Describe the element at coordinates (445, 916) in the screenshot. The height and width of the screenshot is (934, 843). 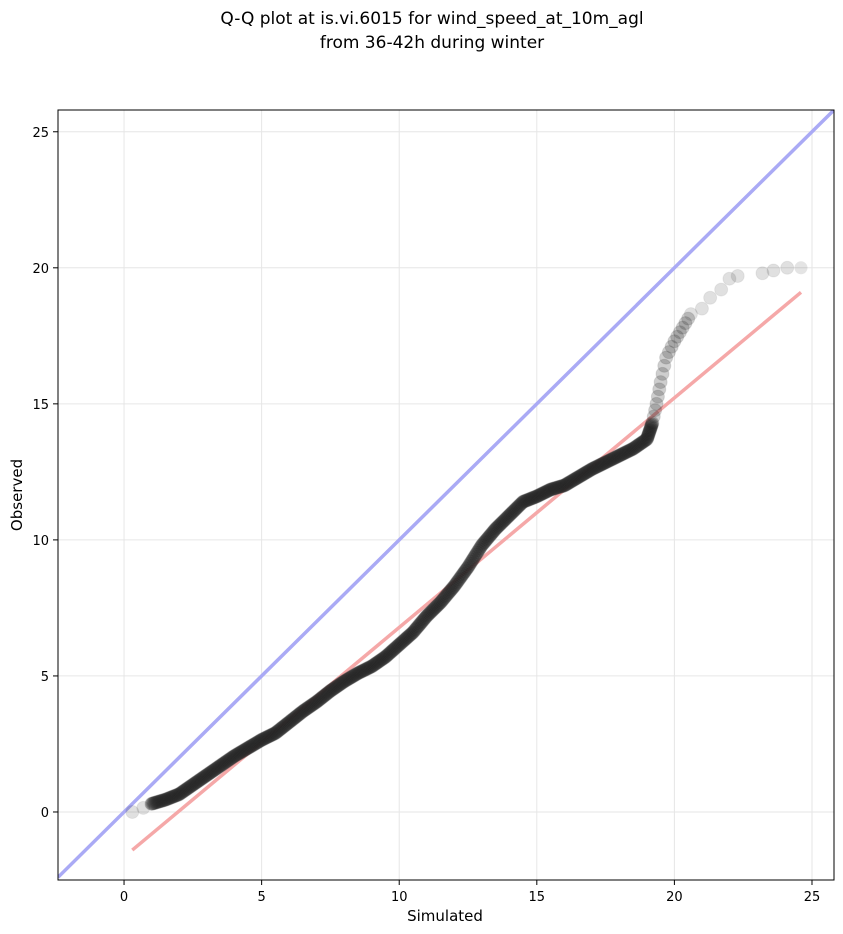
I see `x-axis-label: Simulated` at that location.